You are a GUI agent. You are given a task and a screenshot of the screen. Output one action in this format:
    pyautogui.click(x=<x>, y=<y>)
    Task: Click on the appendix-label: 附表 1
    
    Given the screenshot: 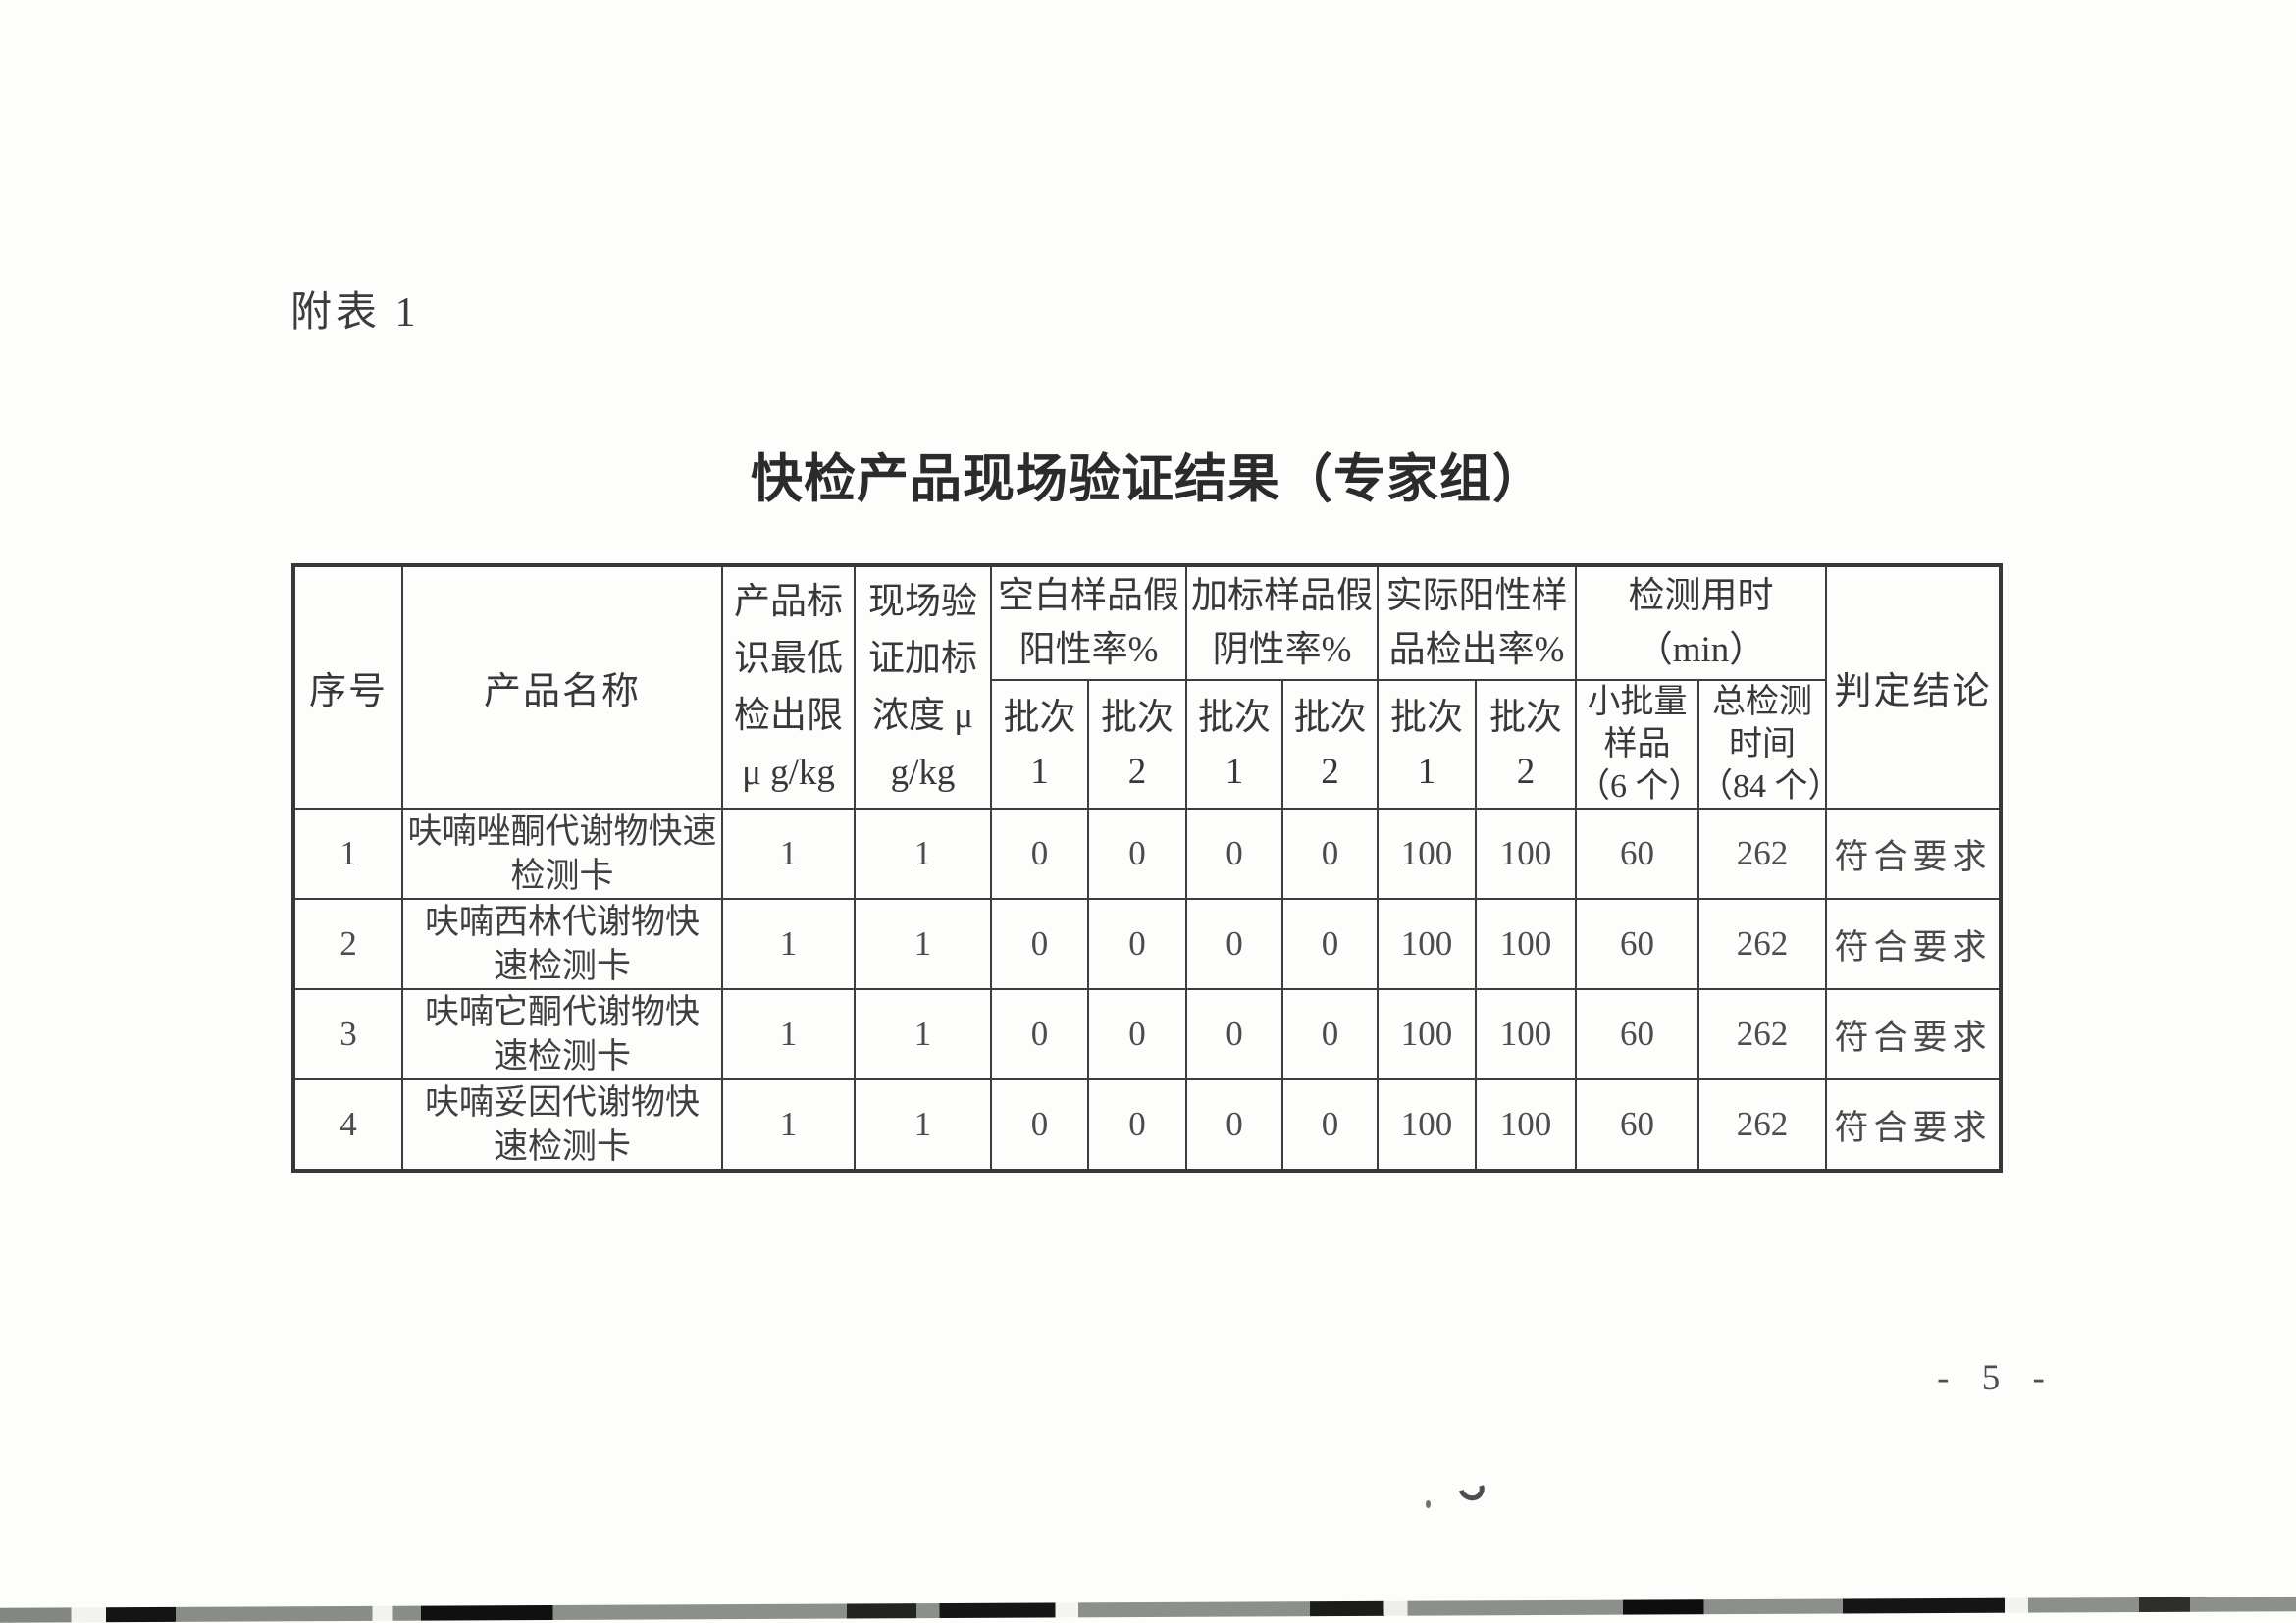 What is the action you would take?
    pyautogui.click(x=355, y=313)
    